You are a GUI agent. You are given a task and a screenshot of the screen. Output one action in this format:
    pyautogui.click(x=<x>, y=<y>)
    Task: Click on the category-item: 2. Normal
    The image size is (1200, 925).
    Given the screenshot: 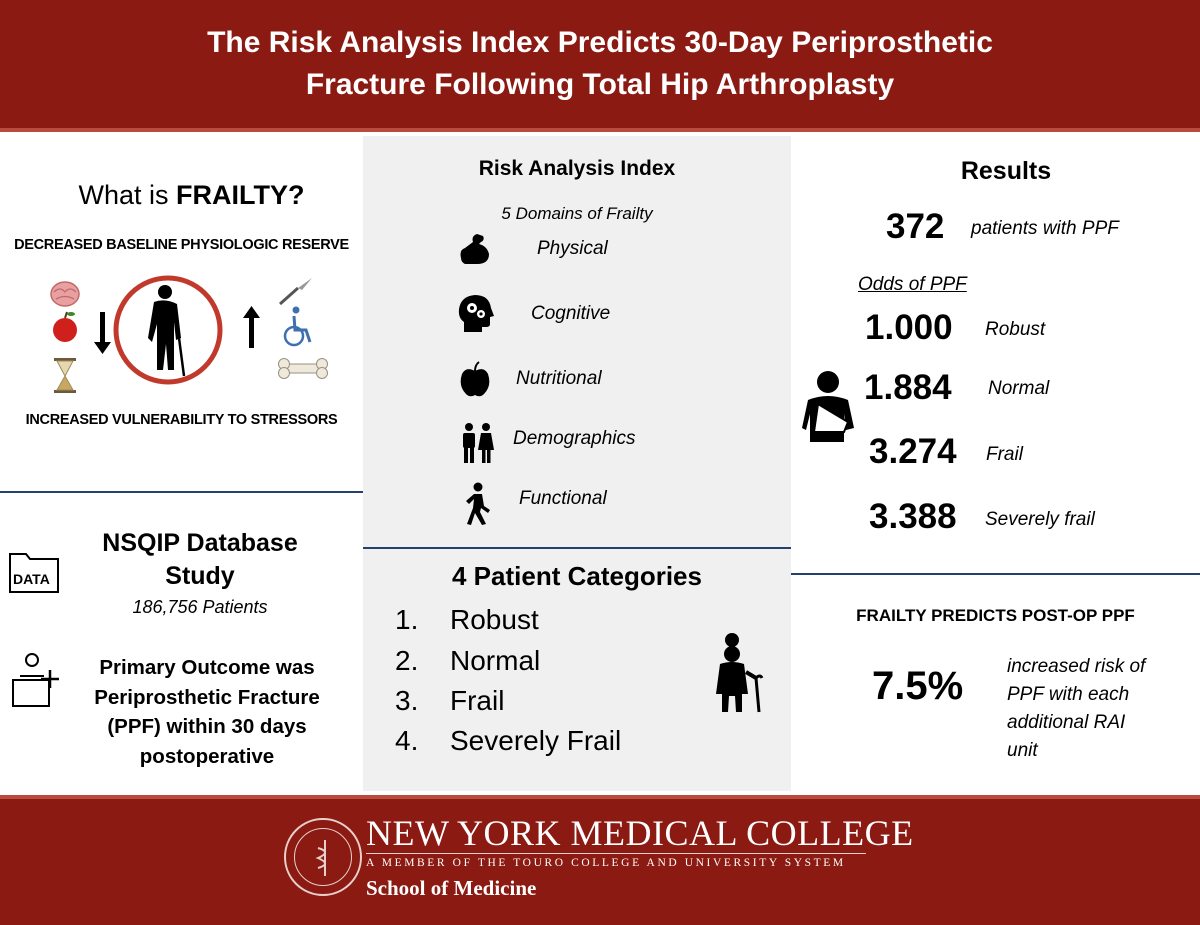 What is the action you would take?
    pyautogui.click(x=468, y=660)
    